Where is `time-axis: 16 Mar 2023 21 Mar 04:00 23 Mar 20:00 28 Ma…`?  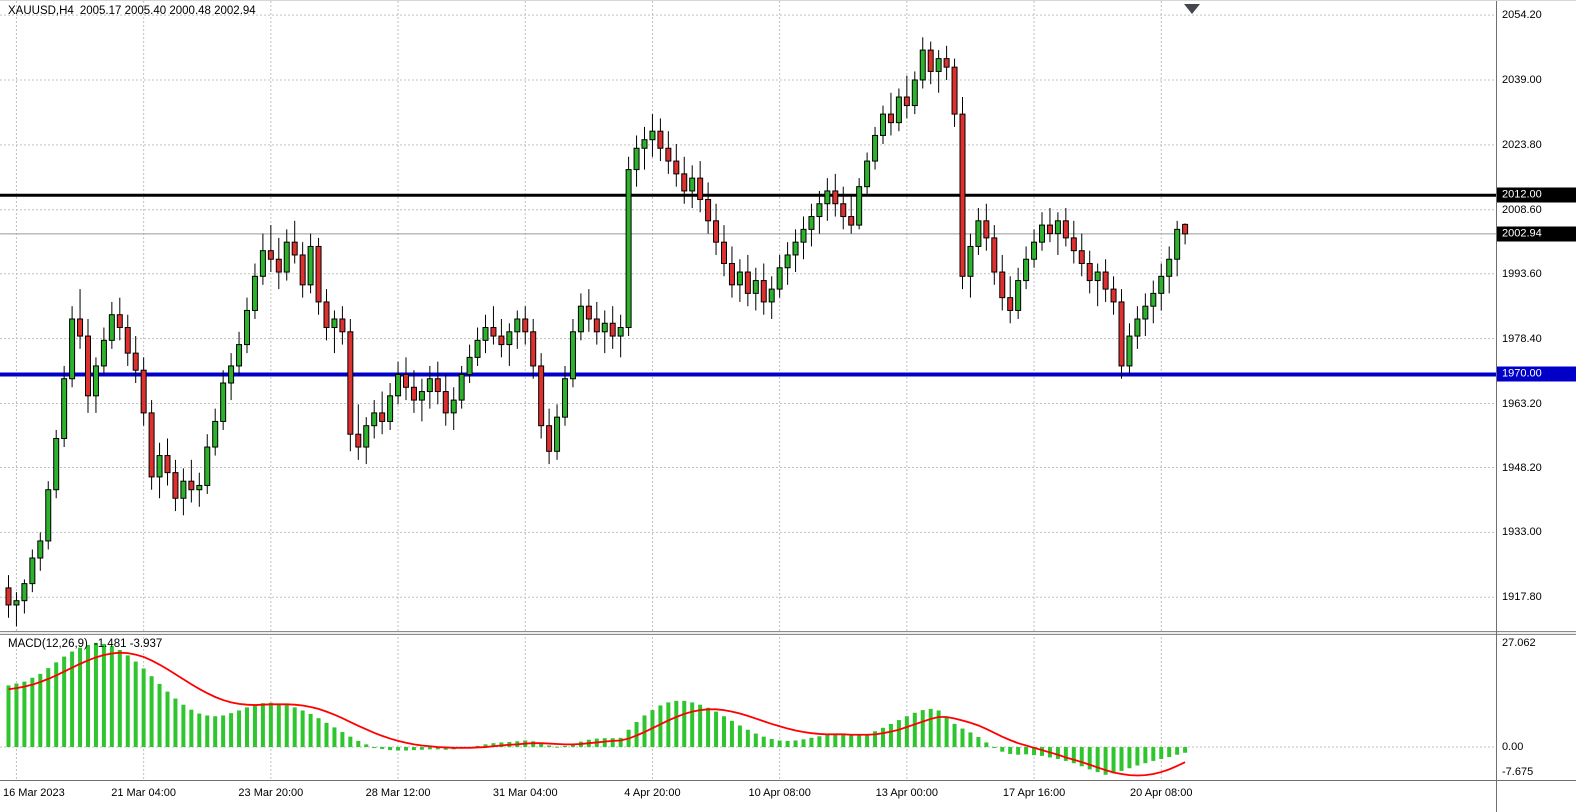
time-axis: 16 Mar 2023 21 Mar 04:00 23 Mar 20:00 28 Ma… is located at coordinates (788, 796).